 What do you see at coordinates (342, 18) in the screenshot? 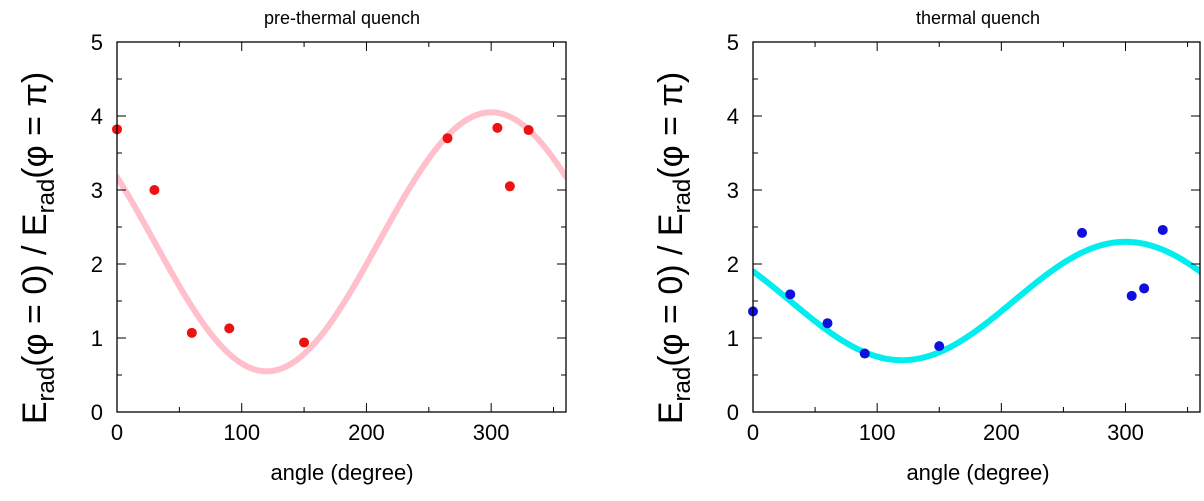
I see `chart-title: pre-thermal quench` at bounding box center [342, 18].